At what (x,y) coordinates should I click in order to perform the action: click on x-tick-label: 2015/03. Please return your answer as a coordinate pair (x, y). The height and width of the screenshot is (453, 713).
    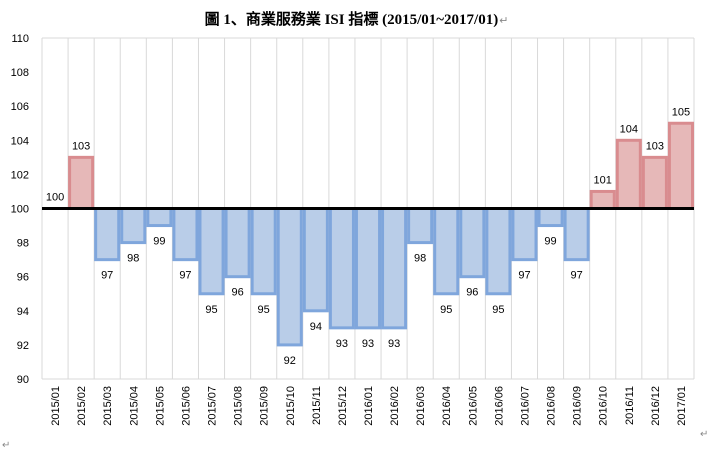
    Looking at the image, I should click on (108, 406).